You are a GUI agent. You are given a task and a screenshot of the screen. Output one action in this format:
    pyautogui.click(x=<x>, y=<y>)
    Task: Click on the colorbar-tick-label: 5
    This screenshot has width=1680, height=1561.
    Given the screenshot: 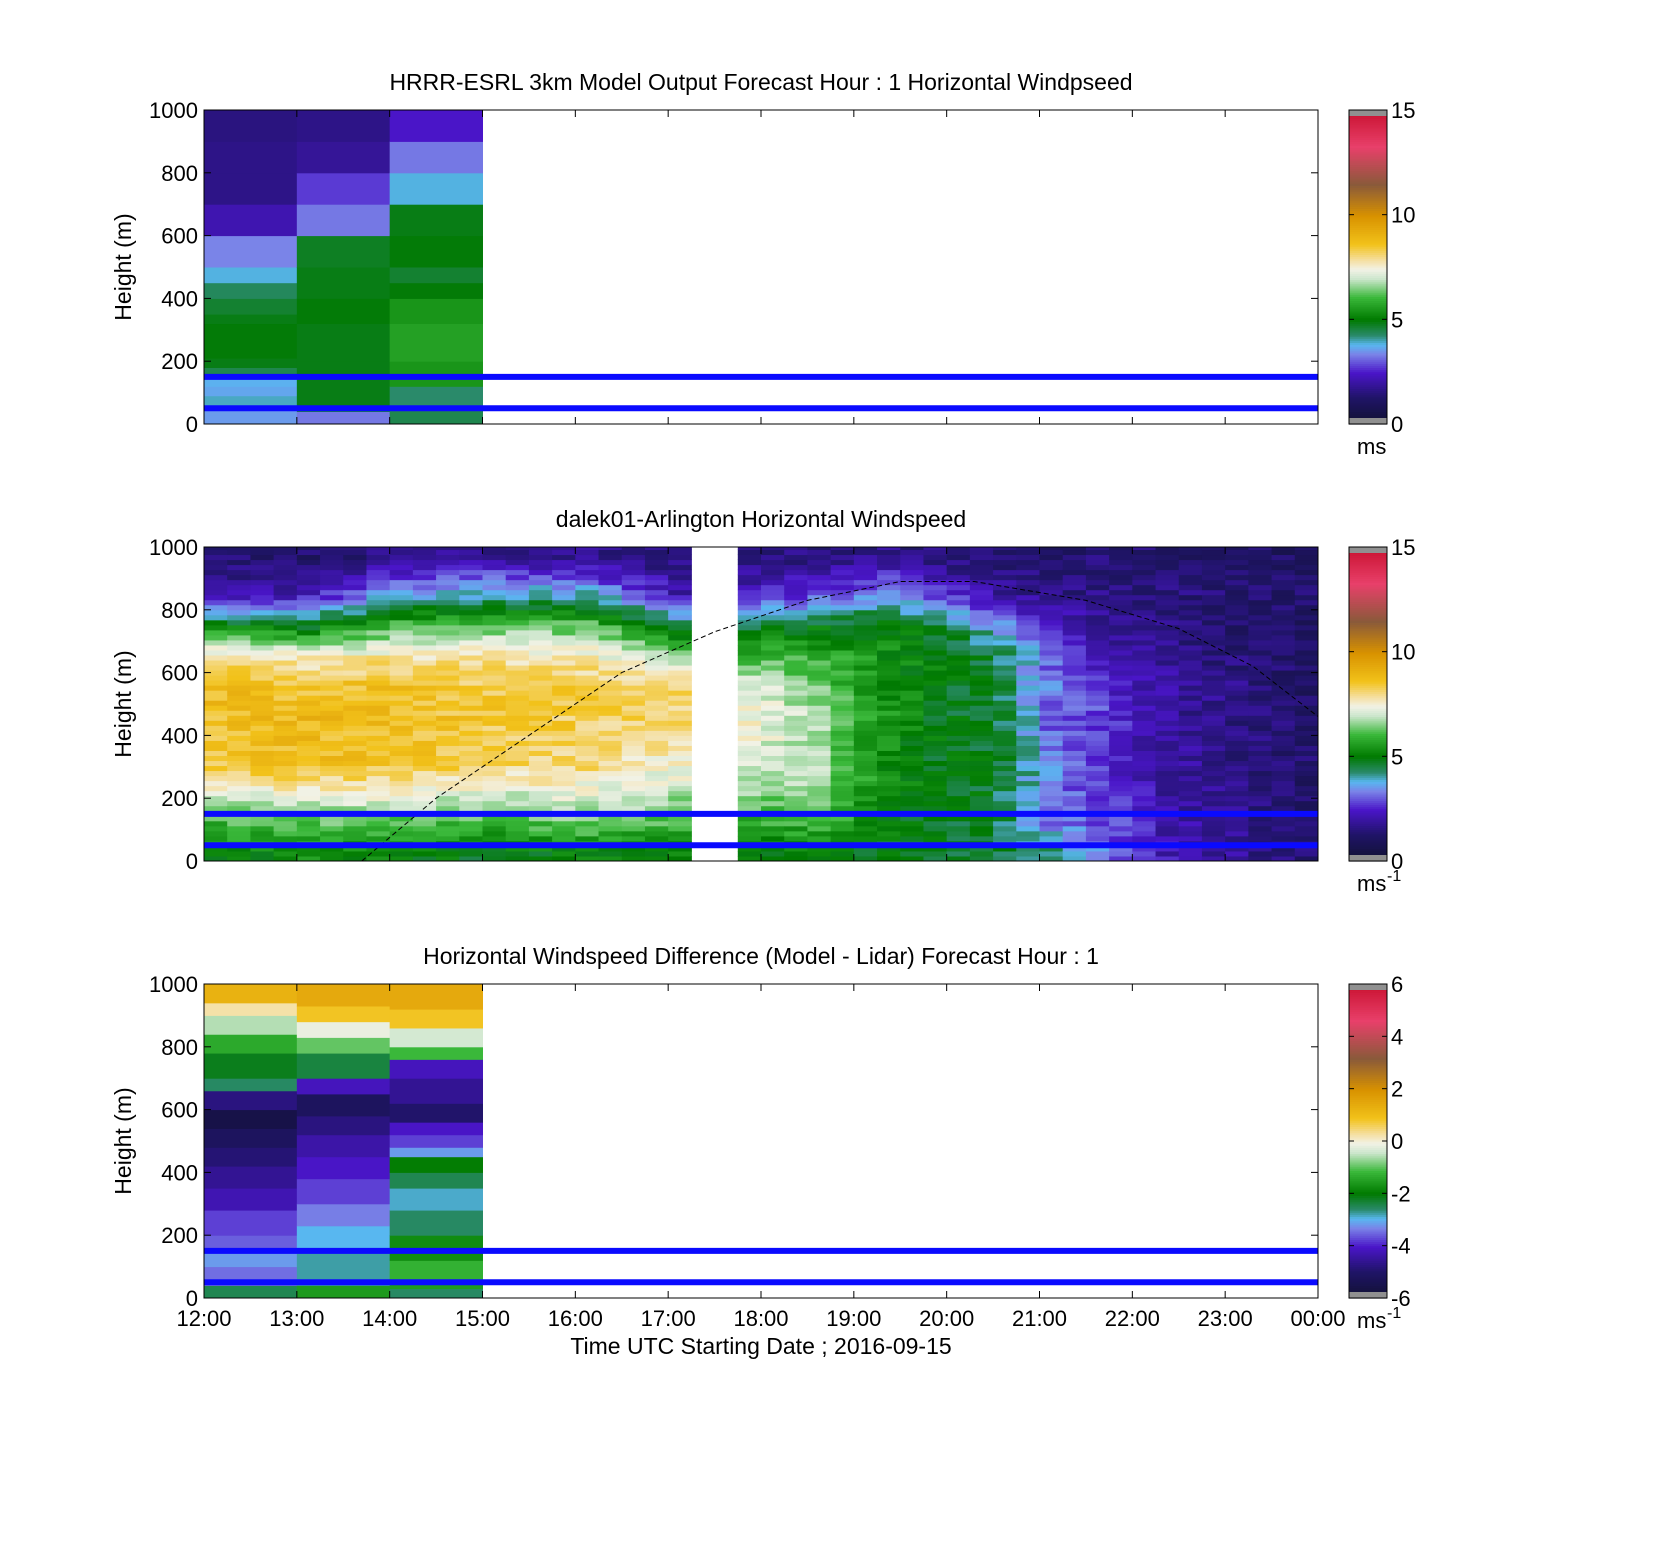 What is the action you would take?
    pyautogui.click(x=1397, y=756)
    